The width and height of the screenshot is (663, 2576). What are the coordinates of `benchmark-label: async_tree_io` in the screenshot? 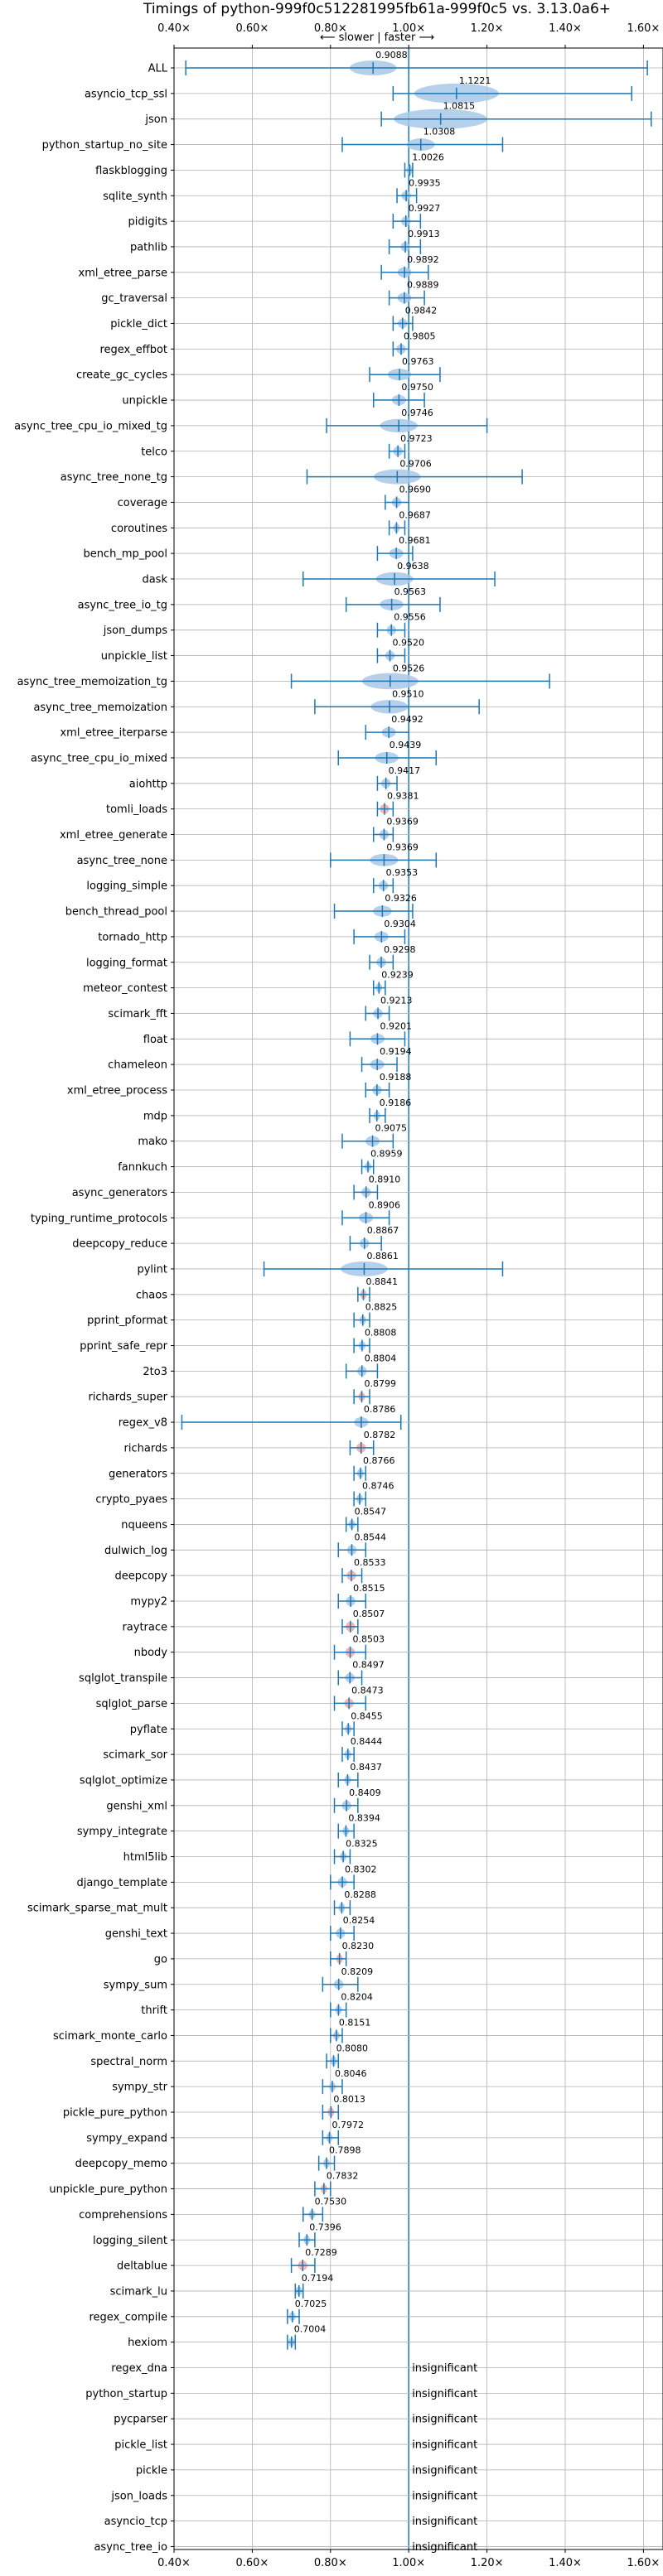 It's located at (130, 2548).